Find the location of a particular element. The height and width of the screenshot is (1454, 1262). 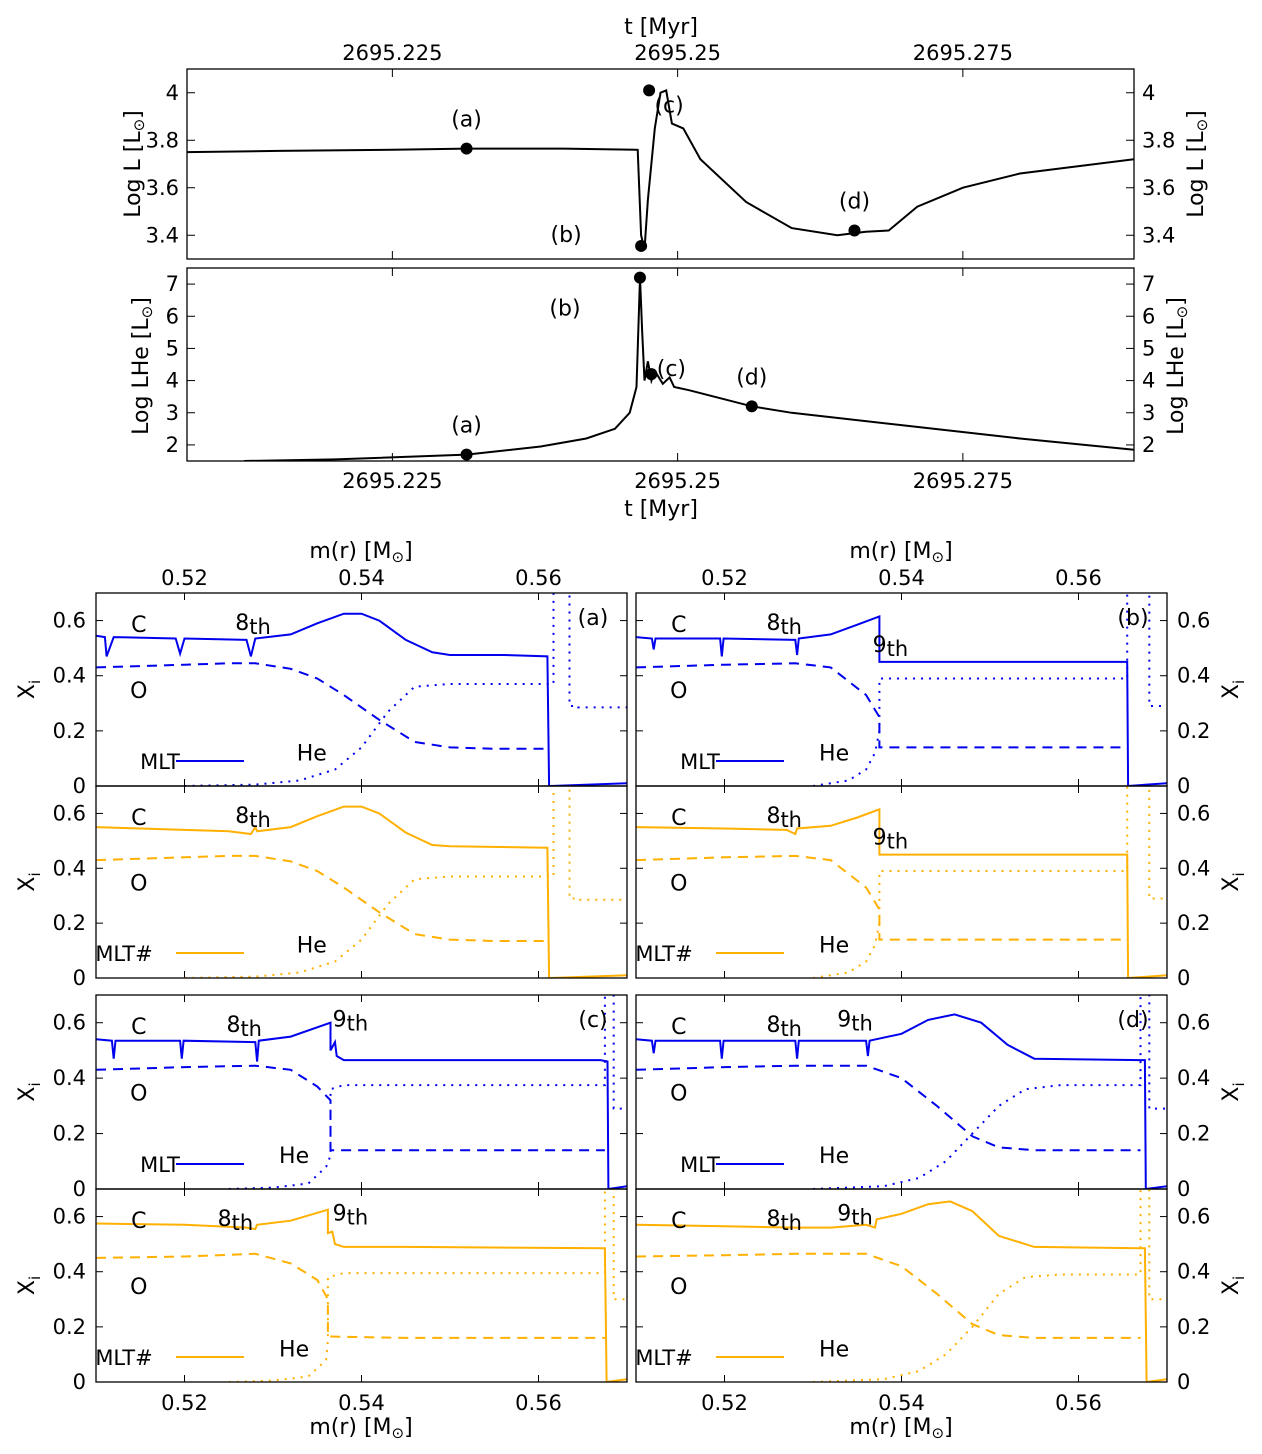

x-tick-label-top: 0.54 is located at coordinates (901, 578).